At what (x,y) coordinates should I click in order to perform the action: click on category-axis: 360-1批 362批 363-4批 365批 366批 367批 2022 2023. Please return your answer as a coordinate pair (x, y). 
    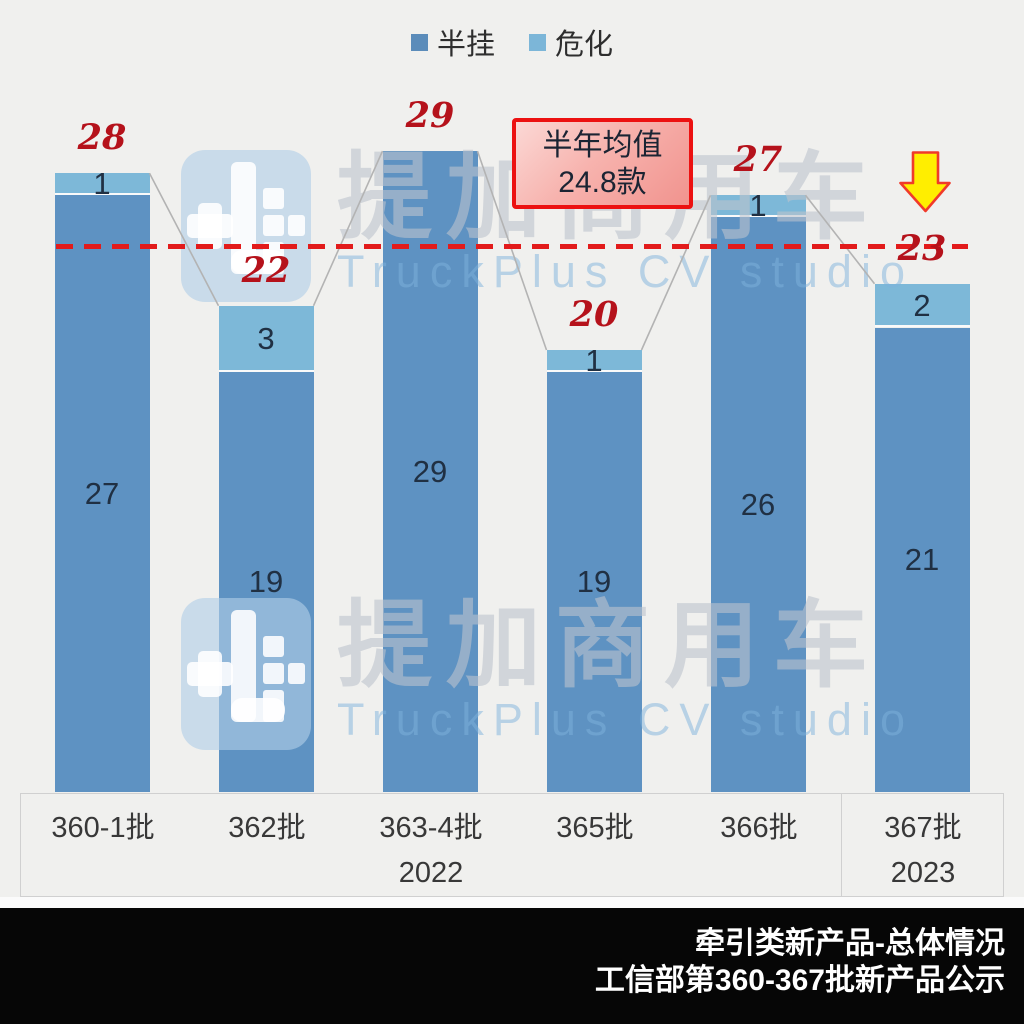
    Looking at the image, I should click on (512, 845).